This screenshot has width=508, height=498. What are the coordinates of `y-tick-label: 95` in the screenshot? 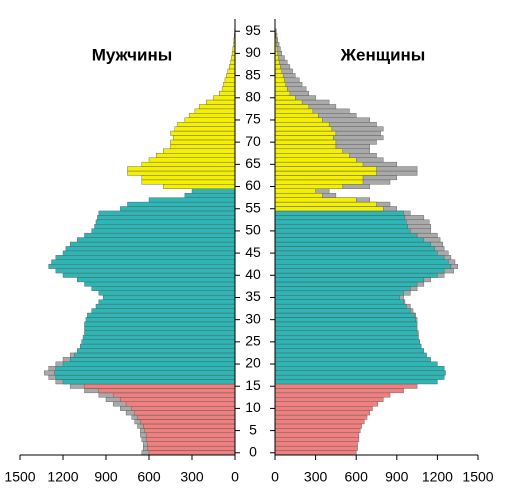 It's located at (253, 30).